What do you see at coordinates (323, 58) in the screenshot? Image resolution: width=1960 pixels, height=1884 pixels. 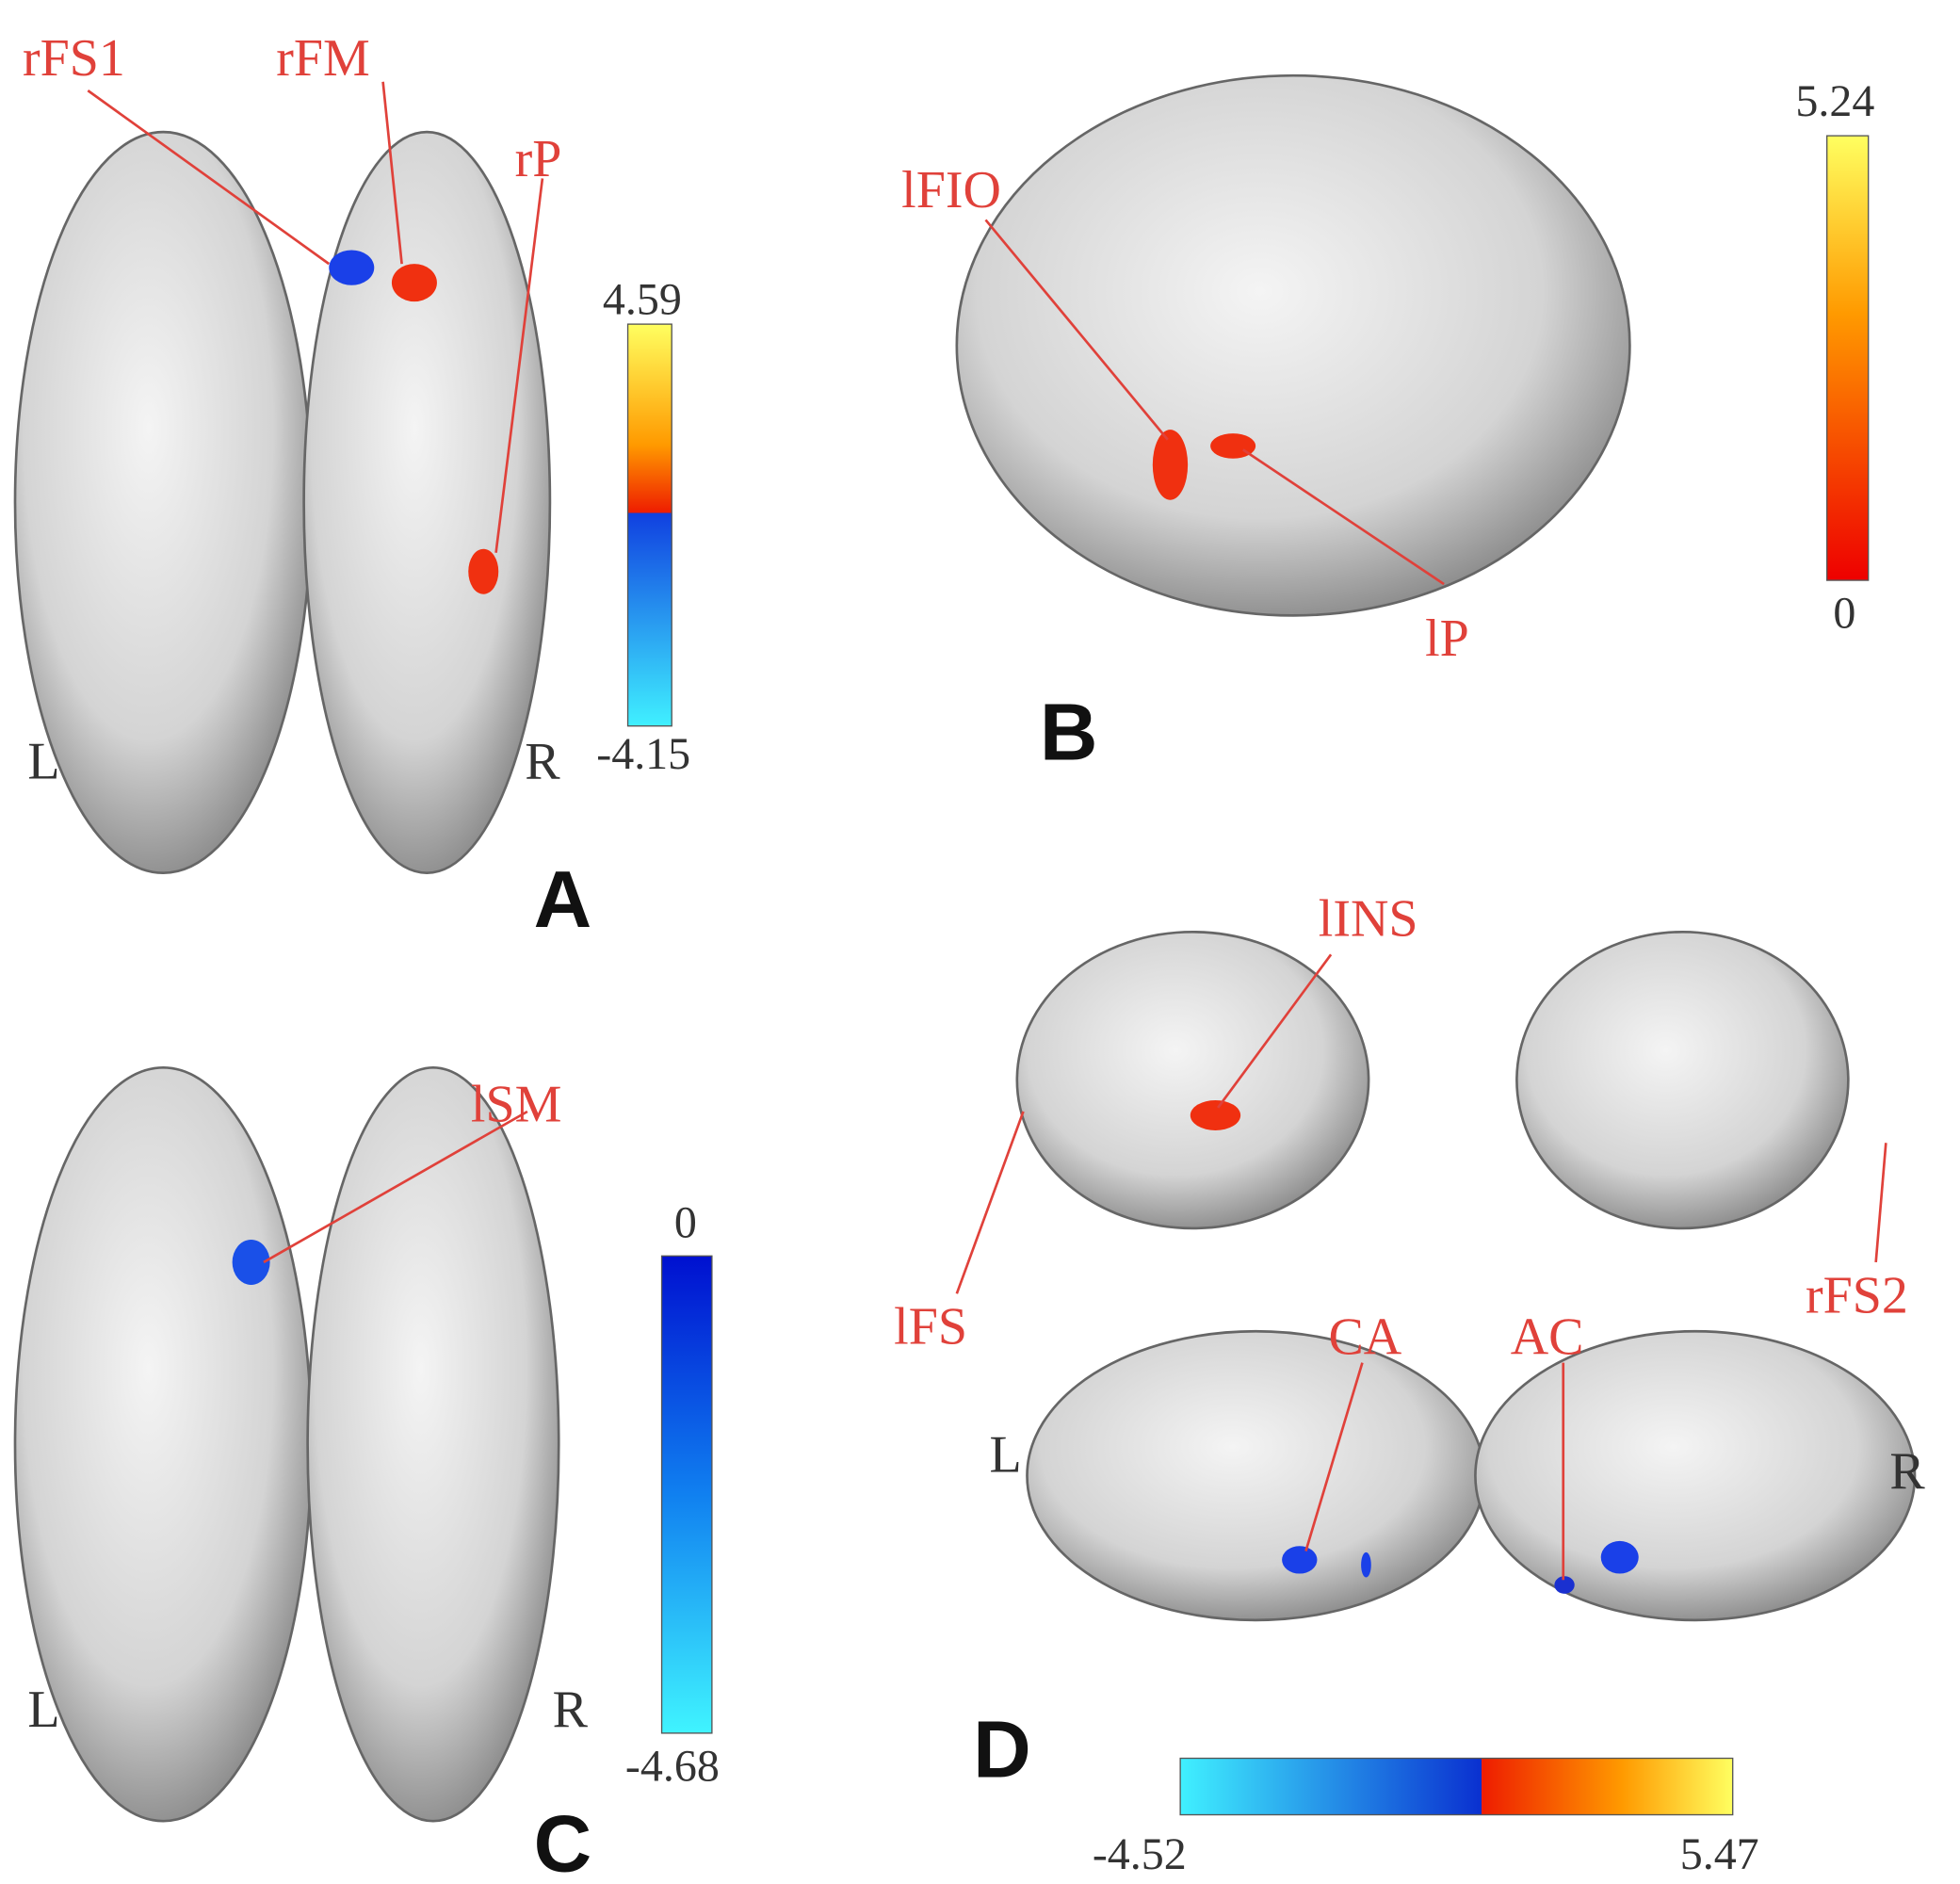 I see `region-label: rFM` at bounding box center [323, 58].